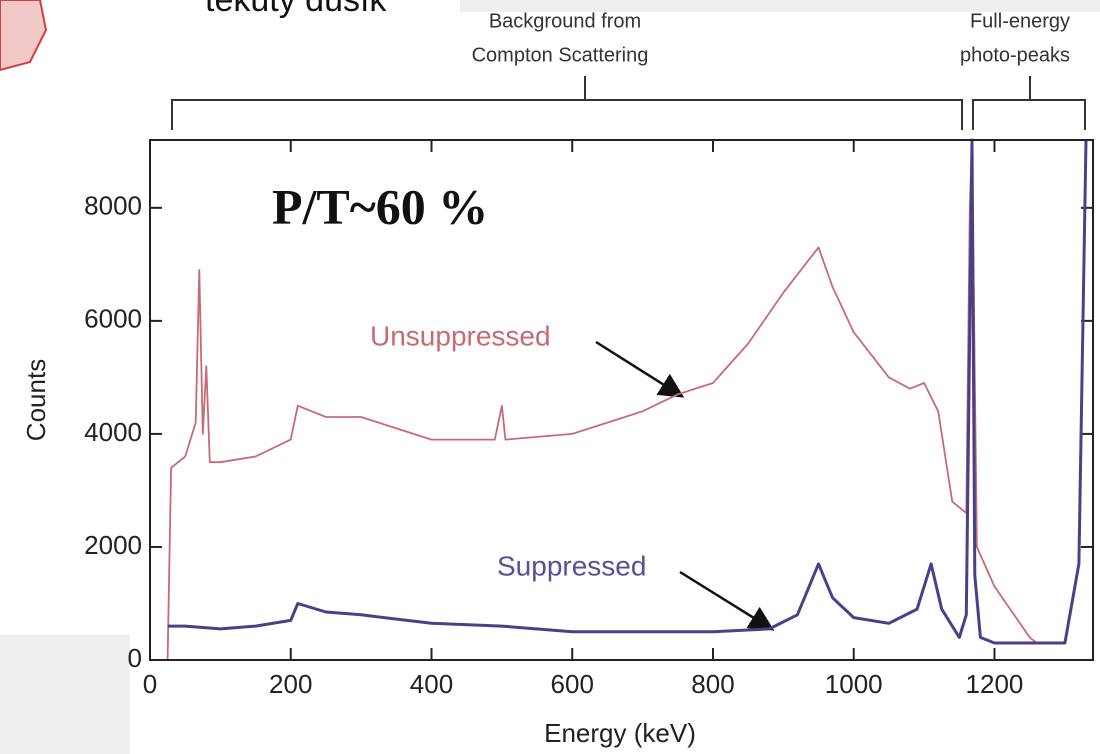 The width and height of the screenshot is (1100, 754). Describe the element at coordinates (712, 684) in the screenshot. I see `x-tick-label: 800` at that location.